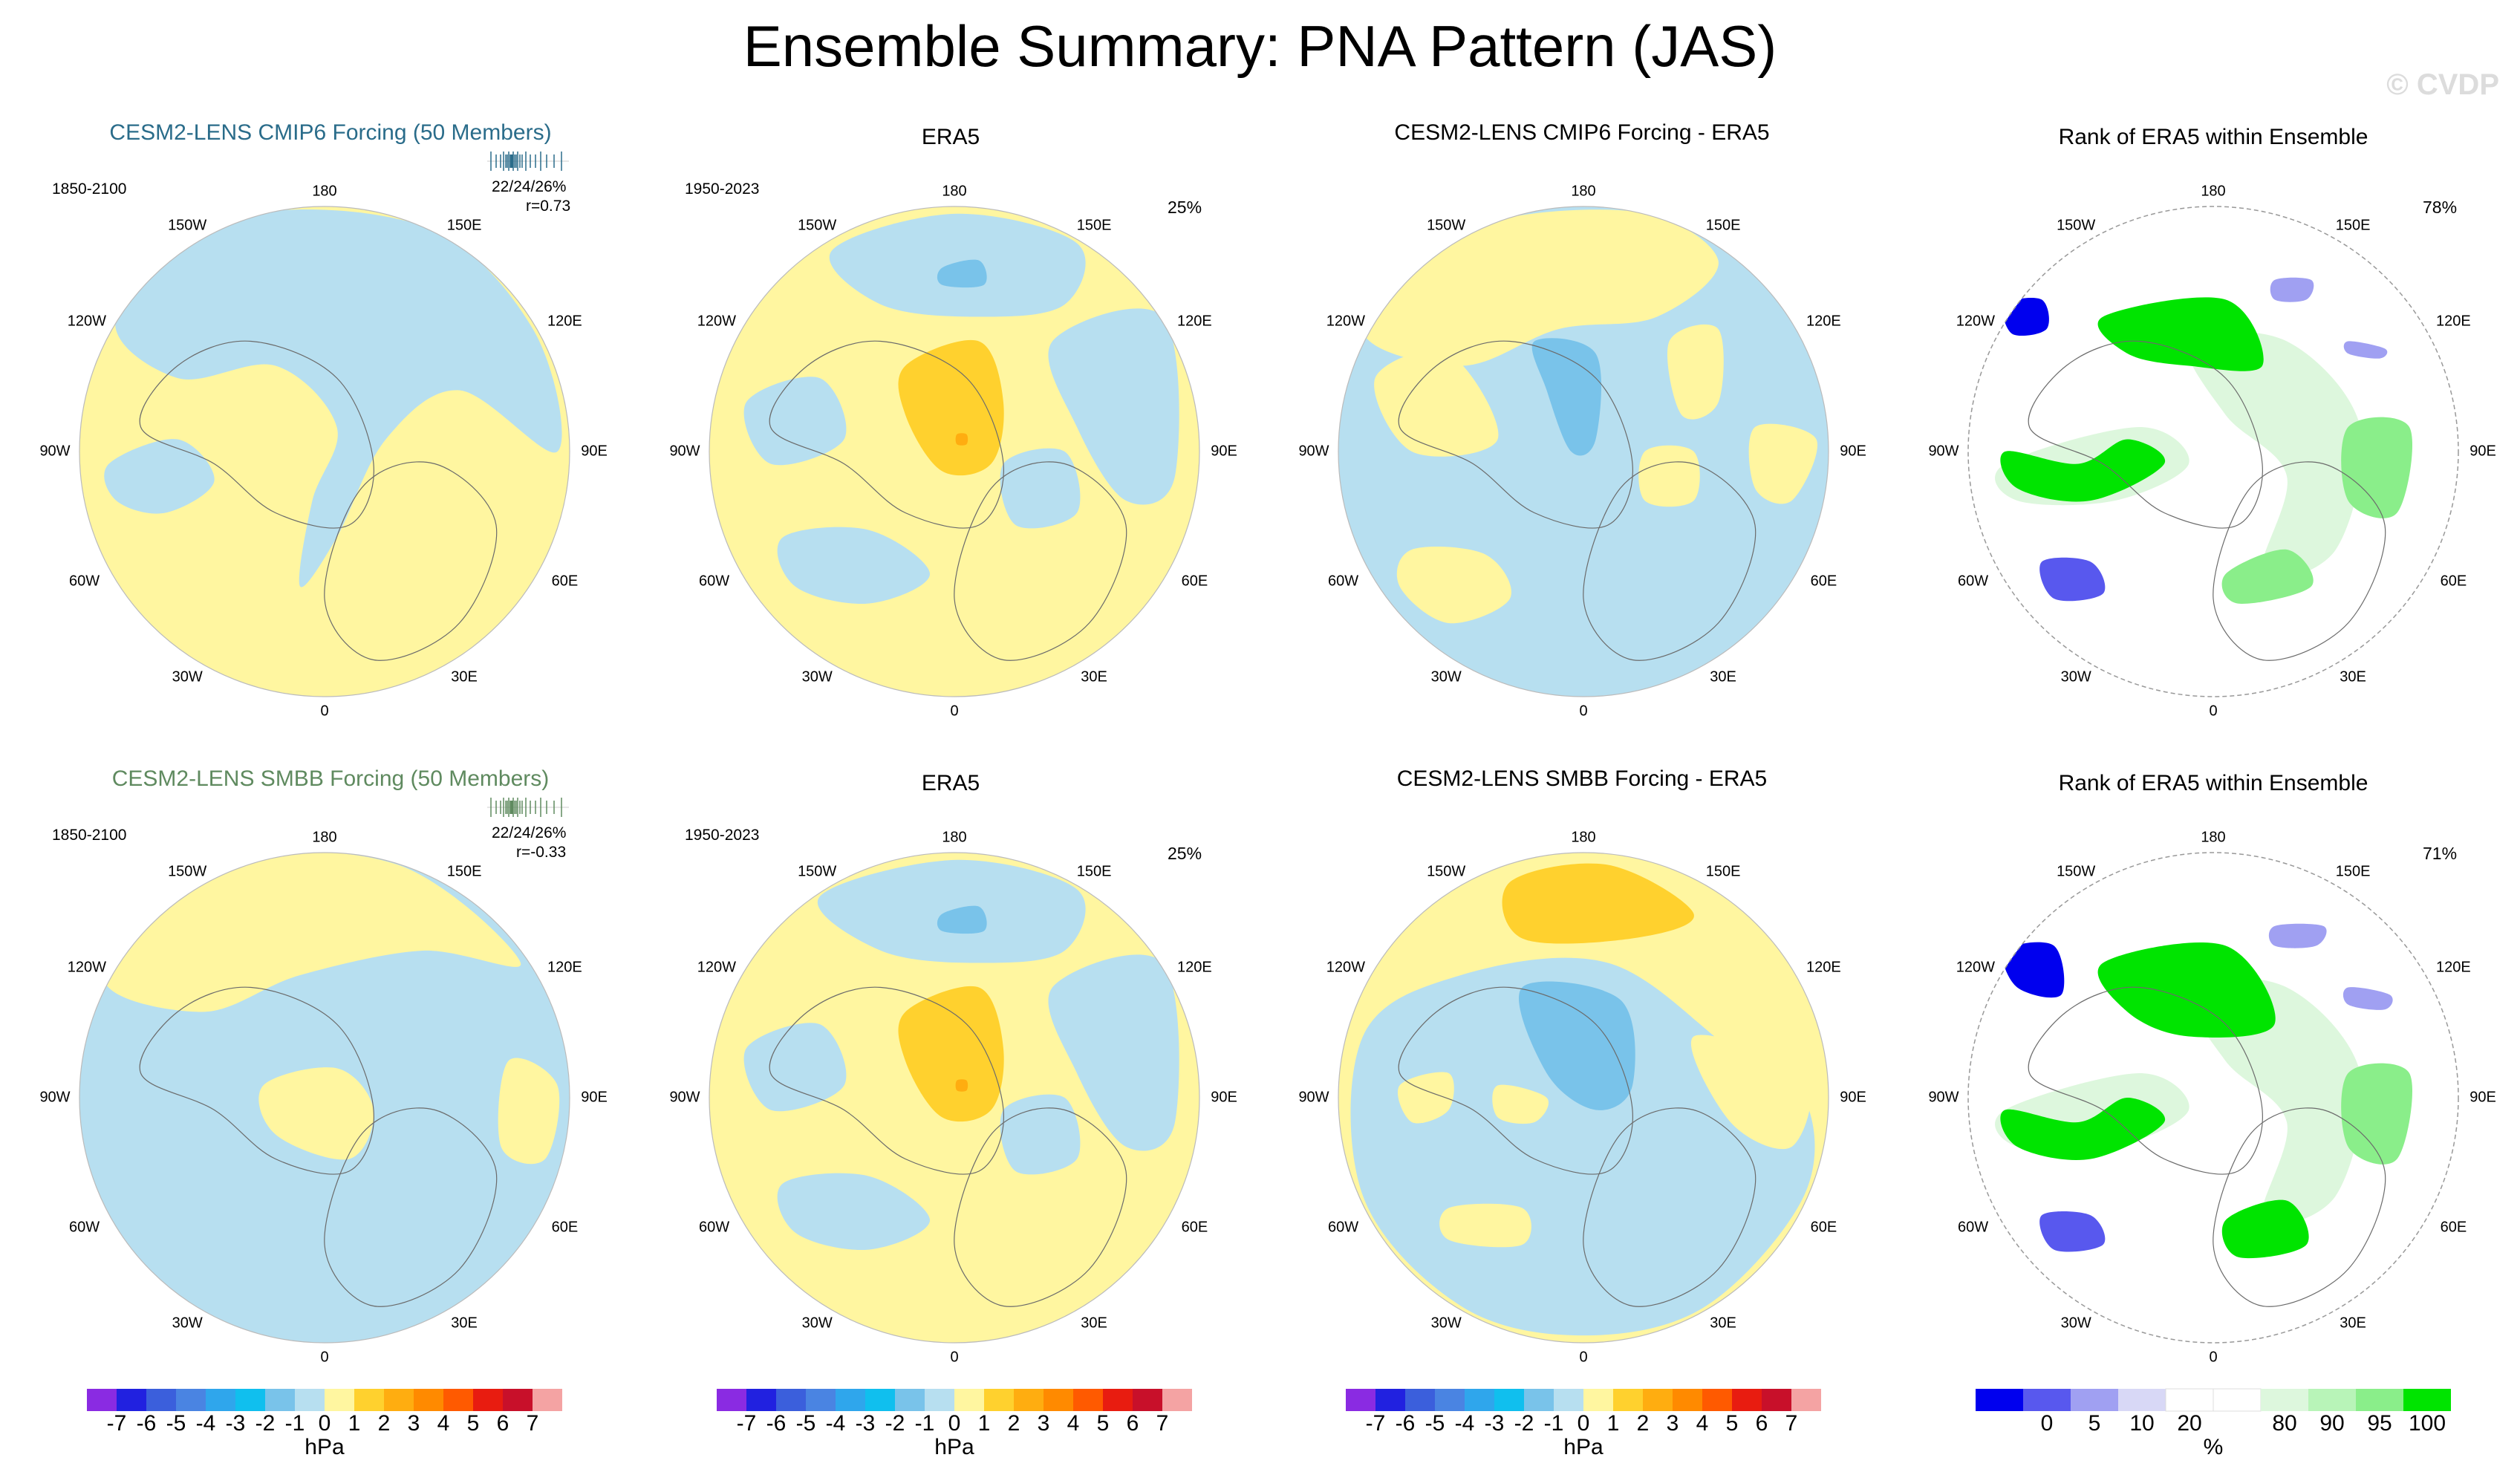 The width and height of the screenshot is (2520, 1472). Describe the element at coordinates (2285, 1423) in the screenshot. I see `colorbar-tick-label: 80` at that location.